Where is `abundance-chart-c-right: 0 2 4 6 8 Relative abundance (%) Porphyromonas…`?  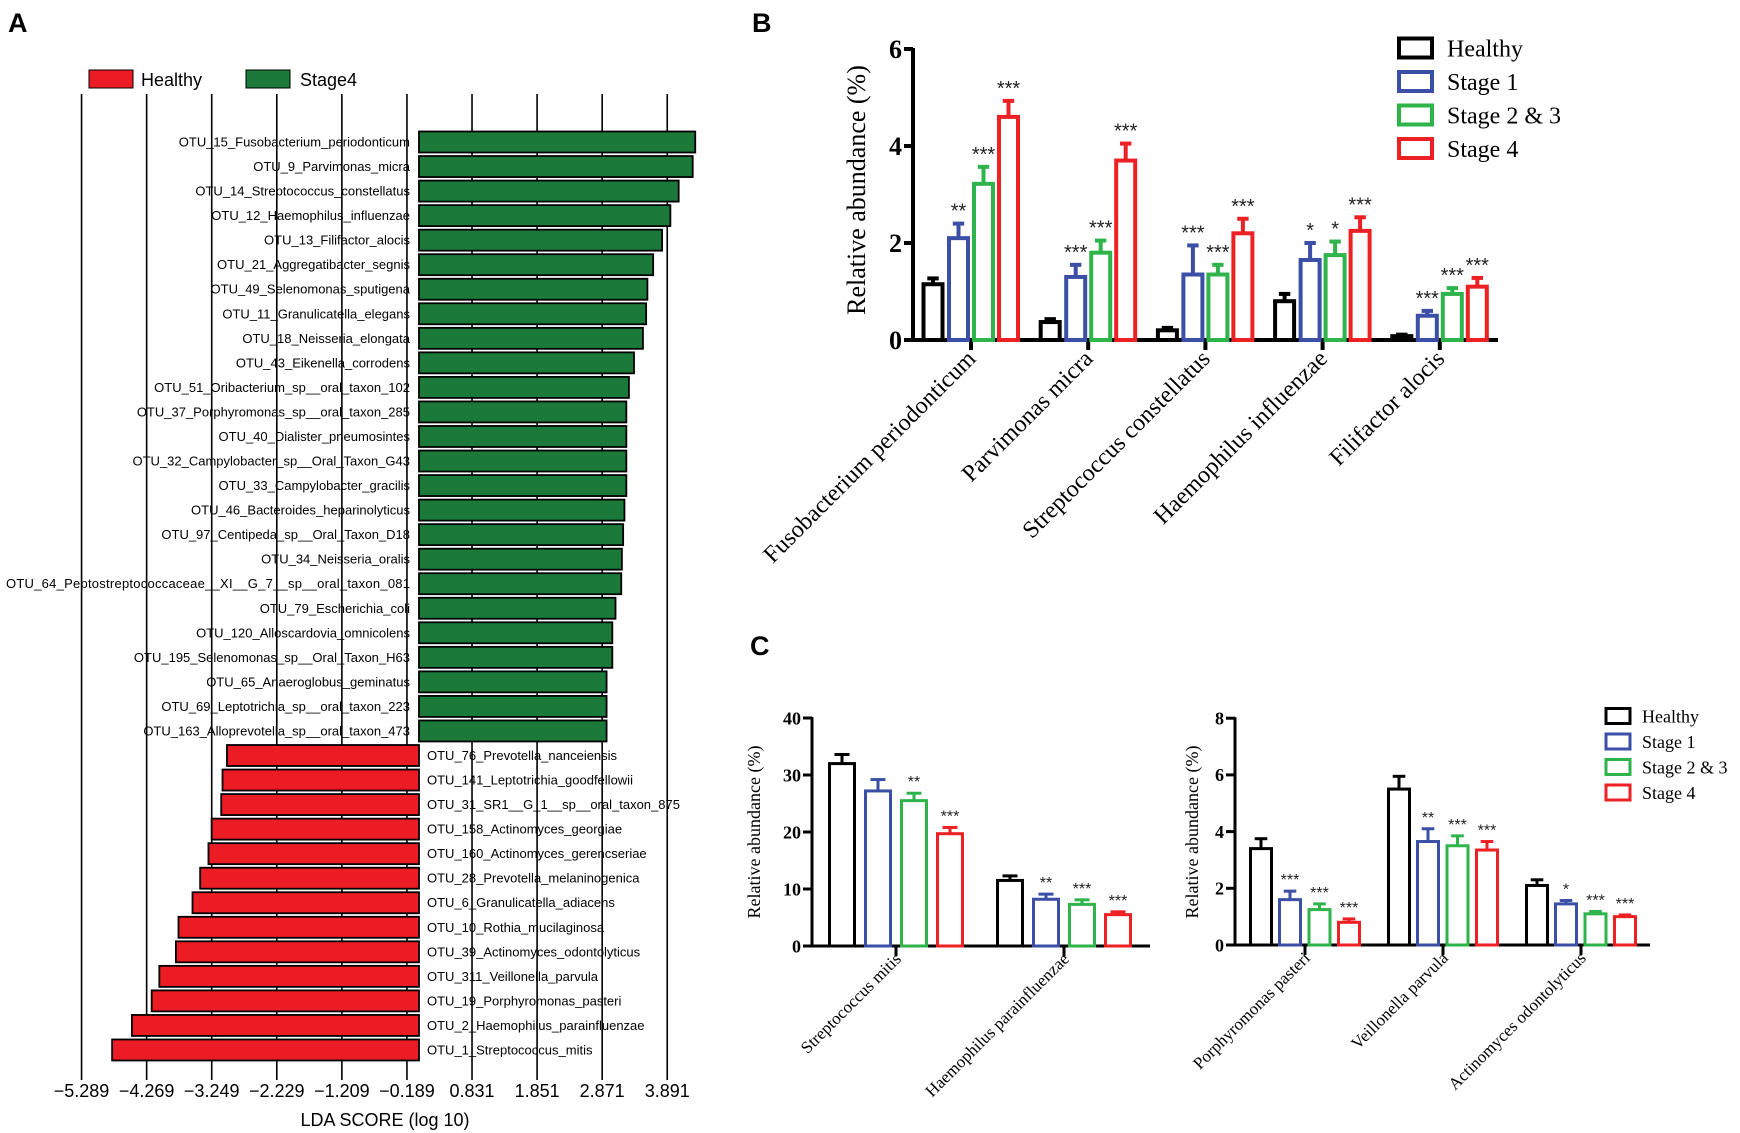 abundance-chart-c-right: 0 2 4 6 8 Relative abundance (%) Porphyromonas… is located at coordinates (1455, 899).